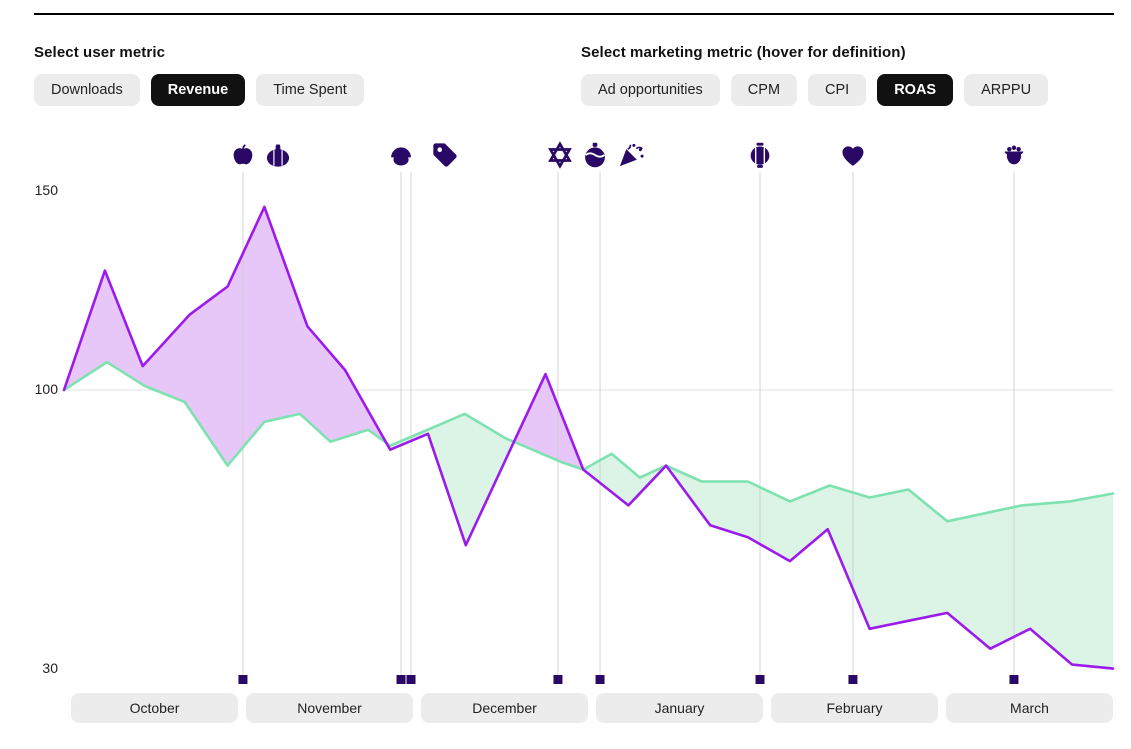 The width and height of the screenshot is (1131, 749). I want to click on y-tick-30: 30, so click(50, 667).